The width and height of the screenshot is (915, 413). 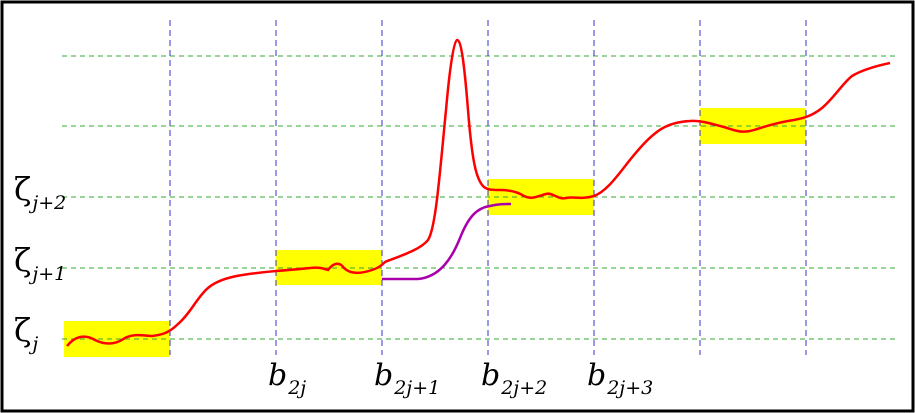 What do you see at coordinates (447, 241) in the screenshot?
I see `alternate-curve` at bounding box center [447, 241].